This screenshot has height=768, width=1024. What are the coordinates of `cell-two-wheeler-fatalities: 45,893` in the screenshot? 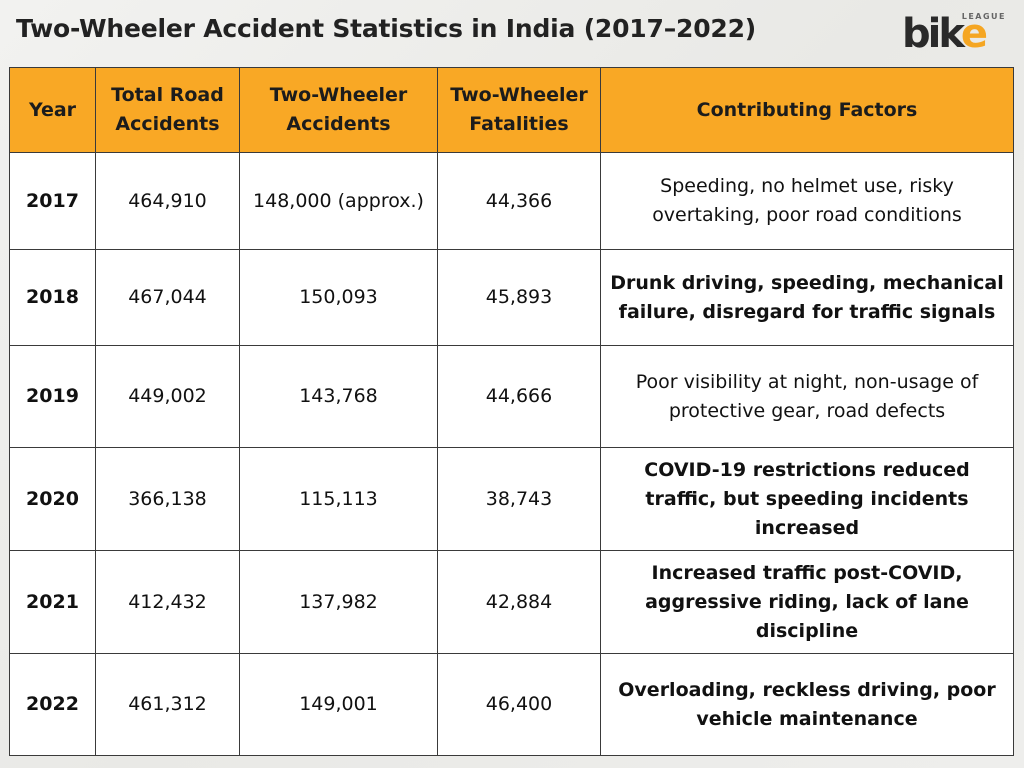 It's located at (519, 297).